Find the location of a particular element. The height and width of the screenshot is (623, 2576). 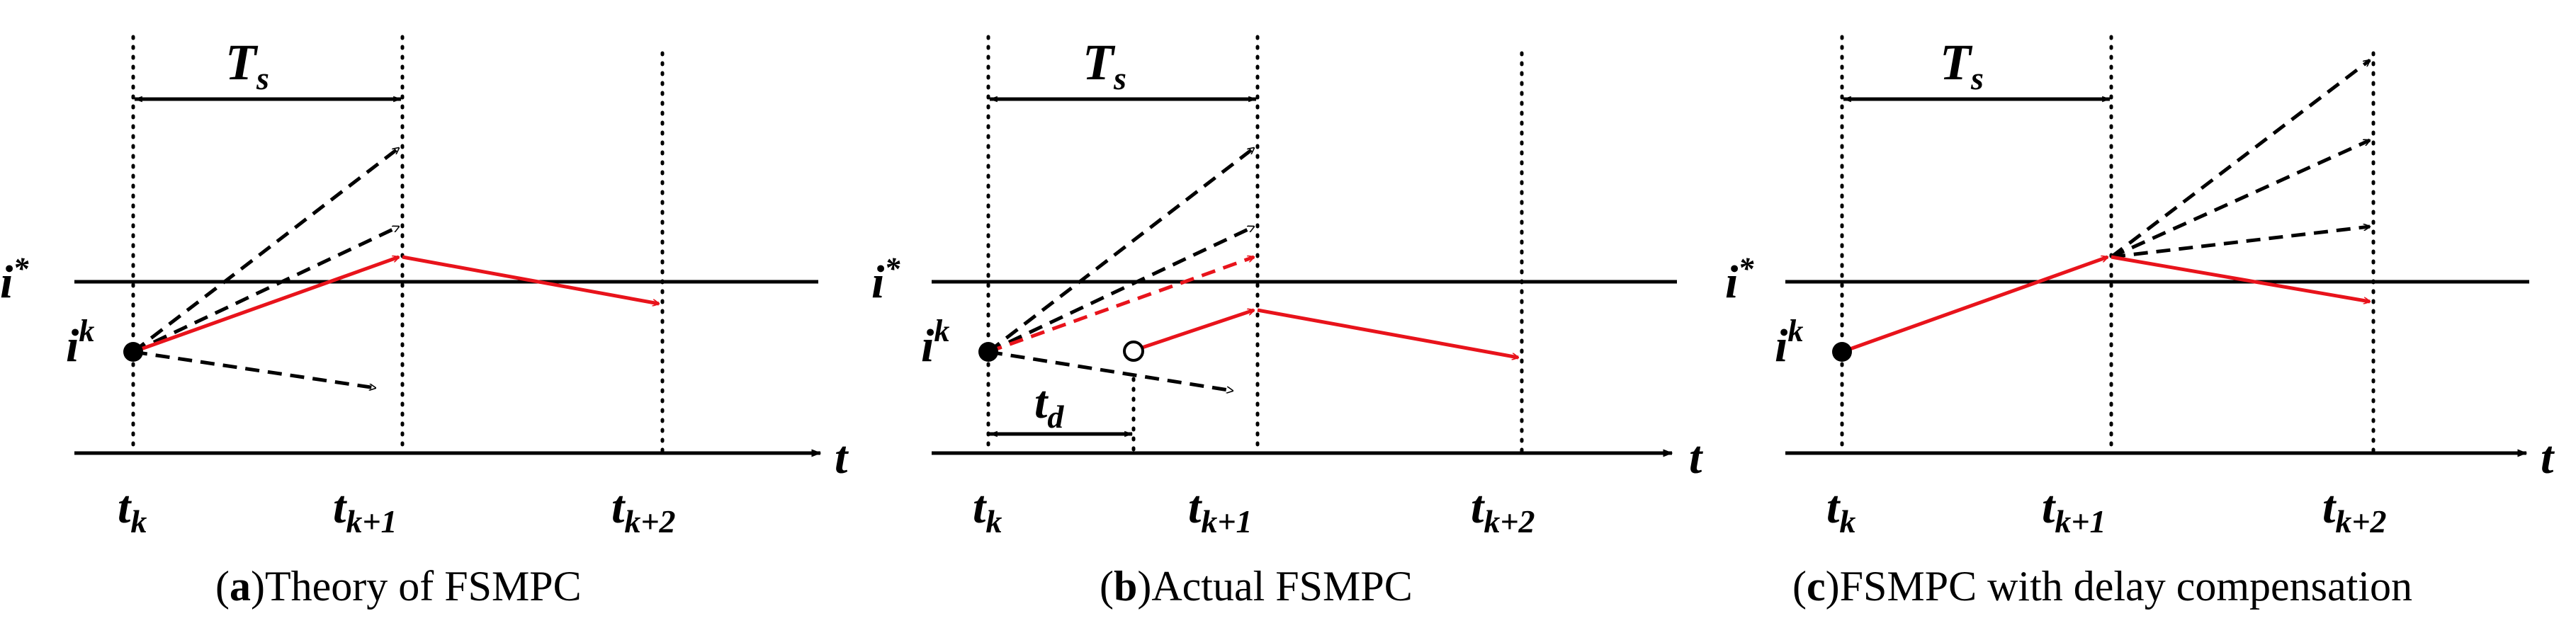

applied-arrow is located at coordinates (1974, 305).